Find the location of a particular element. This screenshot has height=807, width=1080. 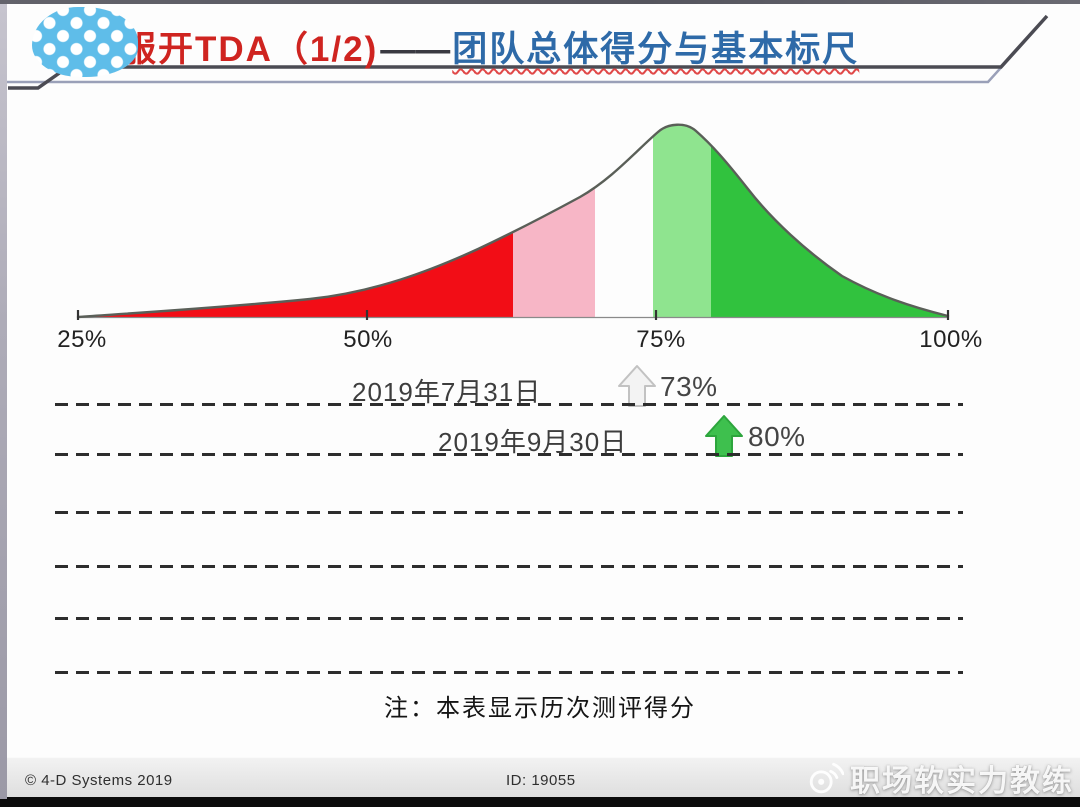

green-up-arrow-icon is located at coordinates (724, 436).